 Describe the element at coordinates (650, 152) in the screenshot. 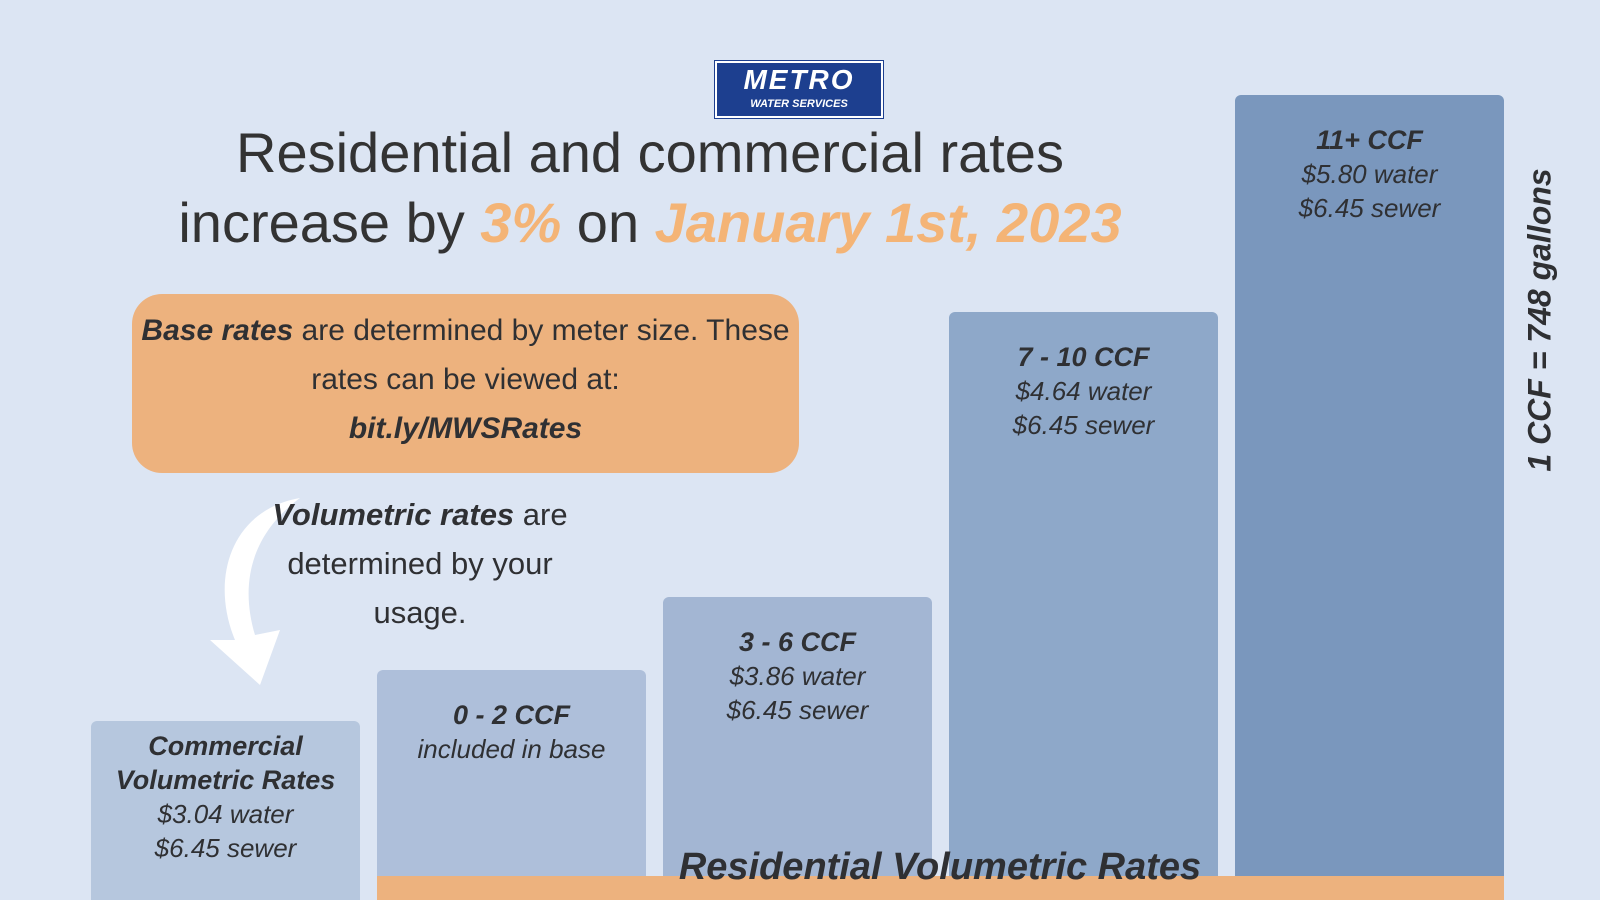

I see `headline-line: Residential and commercial rates` at that location.